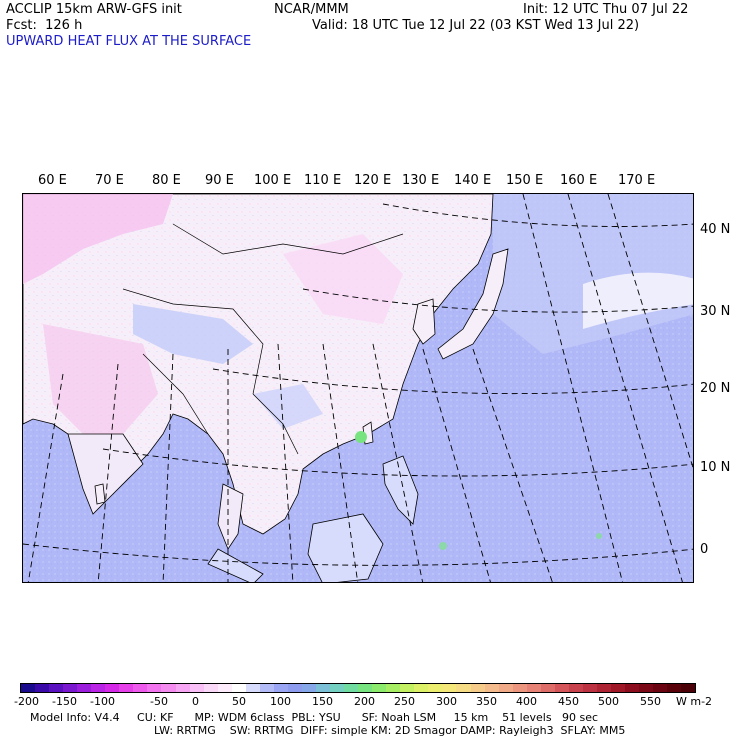 The width and height of the screenshot is (740, 740). What do you see at coordinates (311, 9) in the screenshot?
I see `header-org: NCAR/MMM` at bounding box center [311, 9].